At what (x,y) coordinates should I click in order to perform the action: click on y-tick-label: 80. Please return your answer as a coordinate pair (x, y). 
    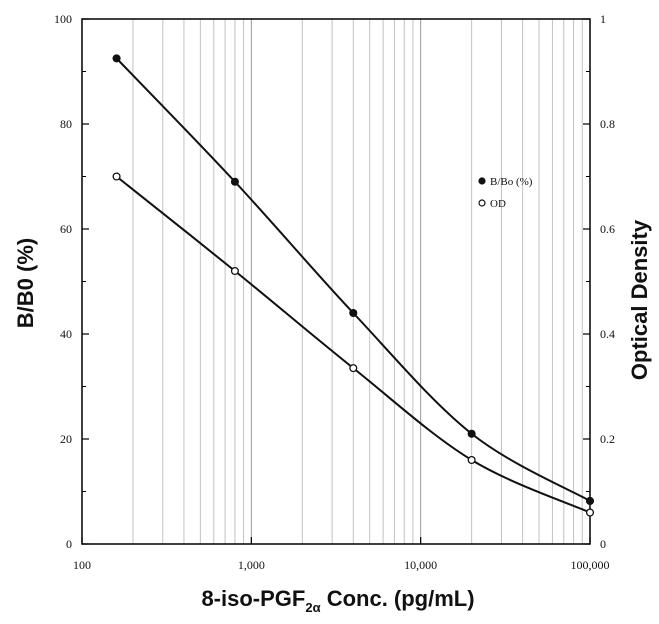
    Looking at the image, I should click on (66, 124).